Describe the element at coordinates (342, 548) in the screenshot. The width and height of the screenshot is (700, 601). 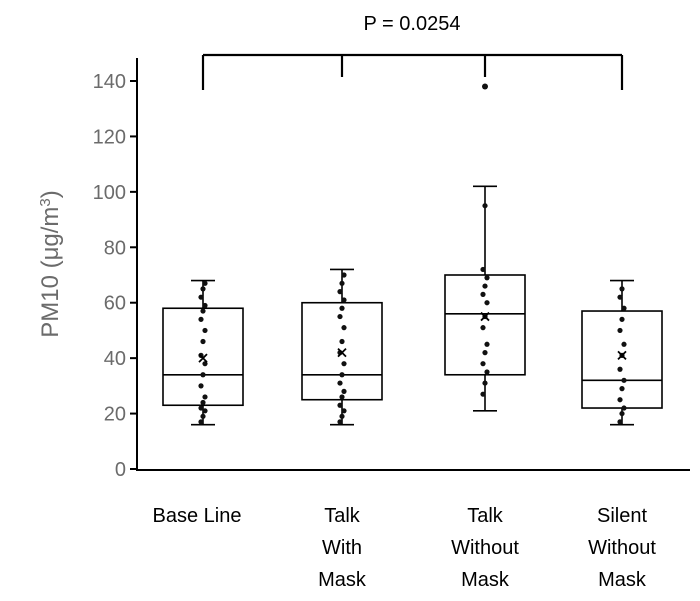
I see `x-category-label: With` at that location.